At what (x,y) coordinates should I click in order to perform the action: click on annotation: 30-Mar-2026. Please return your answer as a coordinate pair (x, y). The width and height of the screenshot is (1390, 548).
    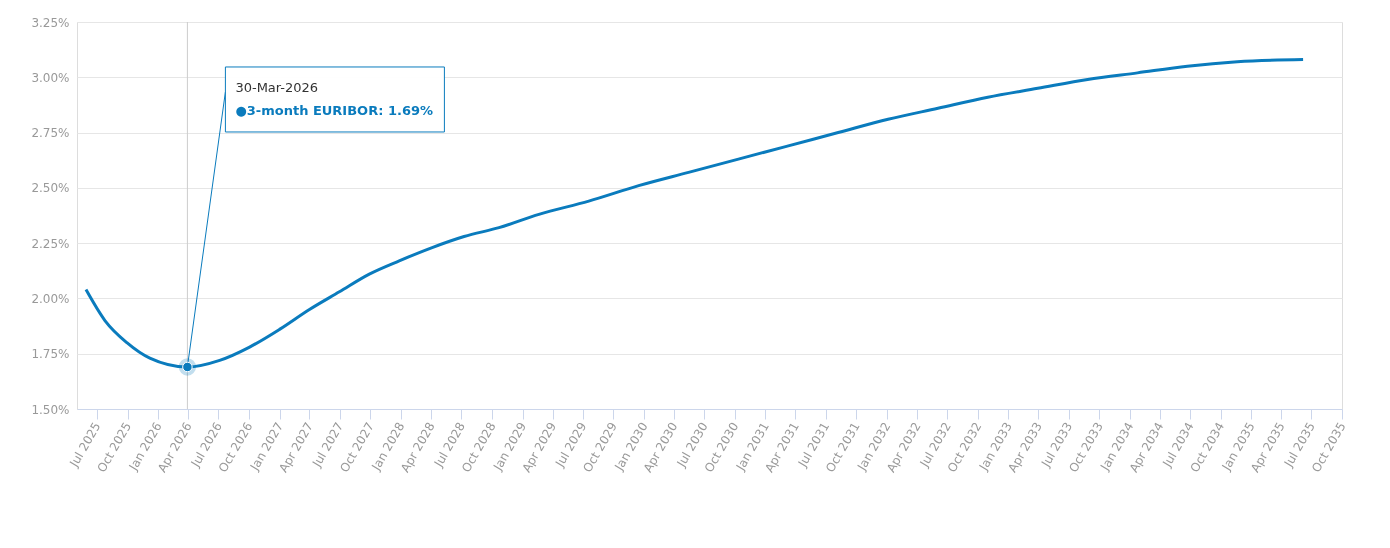
    Looking at the image, I should click on (277, 87).